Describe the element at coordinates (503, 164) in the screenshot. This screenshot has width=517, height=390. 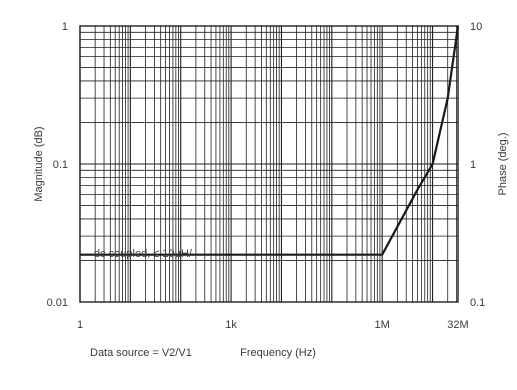
I see `y2-axis-label: Phase (deg.)` at that location.